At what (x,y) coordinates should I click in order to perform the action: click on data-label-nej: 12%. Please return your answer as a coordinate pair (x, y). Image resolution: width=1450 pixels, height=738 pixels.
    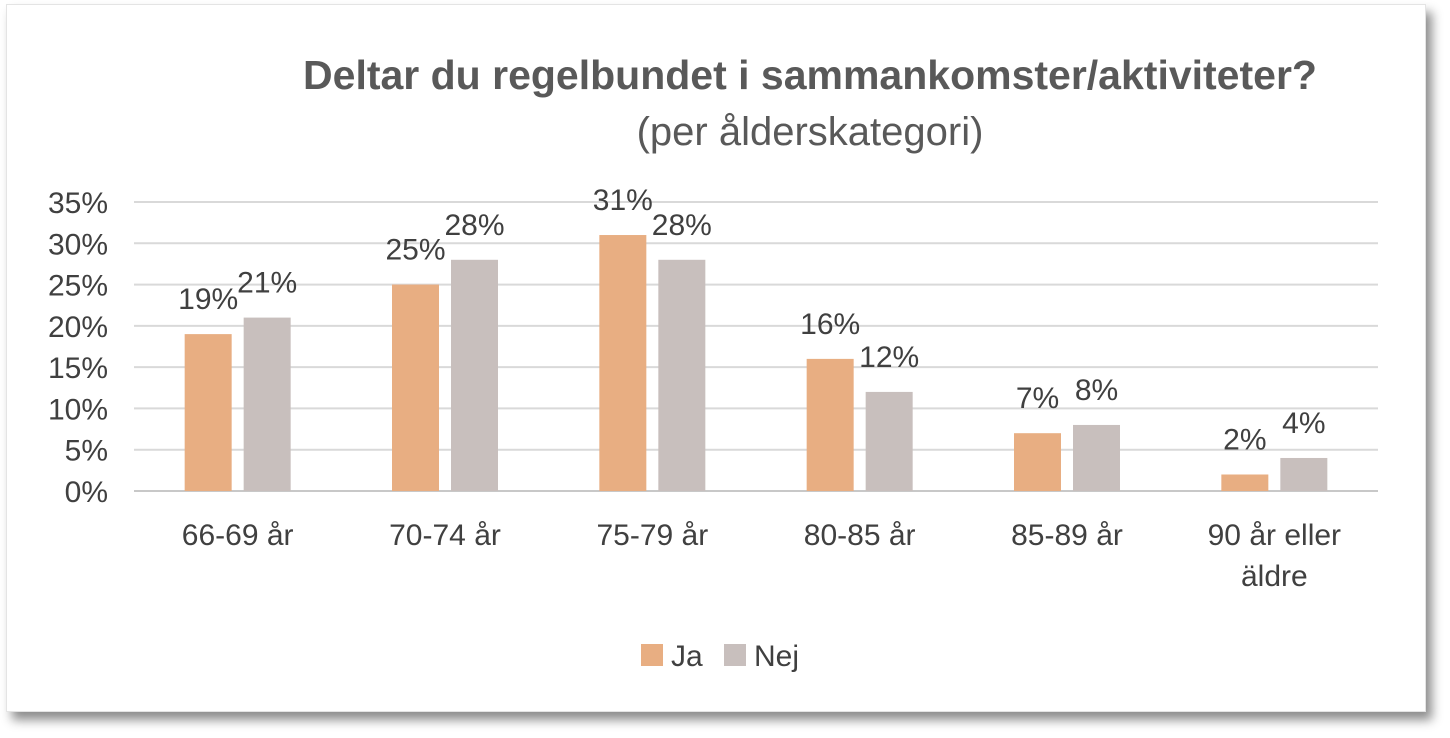
    Looking at the image, I should click on (889, 357).